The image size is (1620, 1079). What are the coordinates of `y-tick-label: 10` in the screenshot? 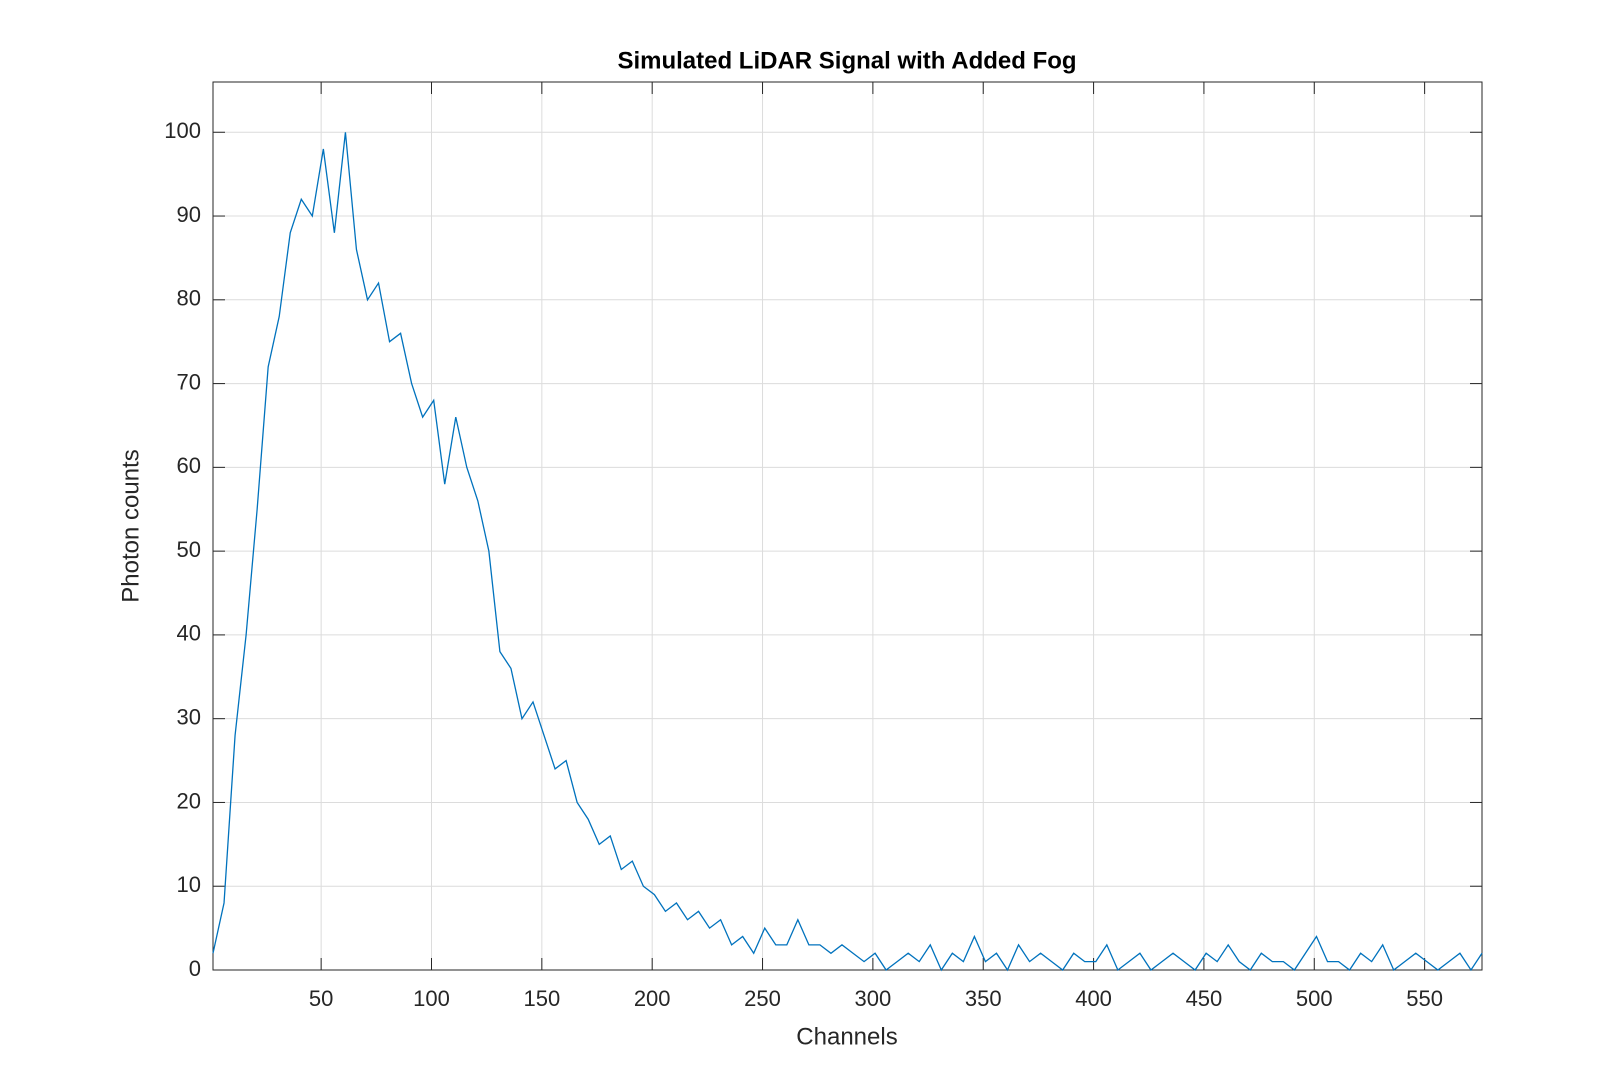 It's located at (189, 884).